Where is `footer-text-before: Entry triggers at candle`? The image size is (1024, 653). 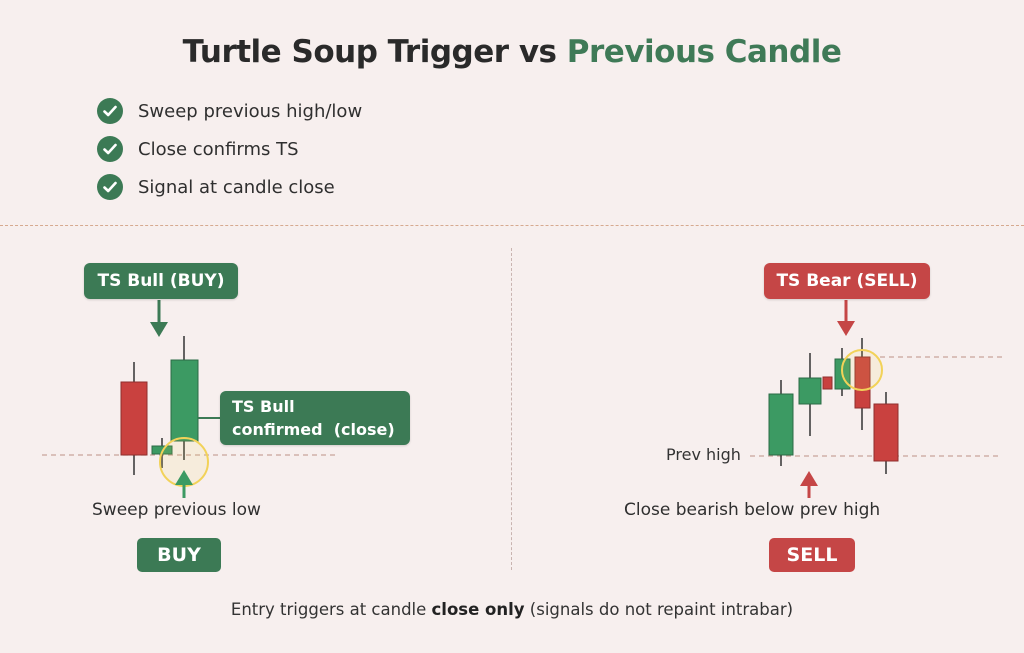 footer-text-before: Entry triggers at candle is located at coordinates (331, 609).